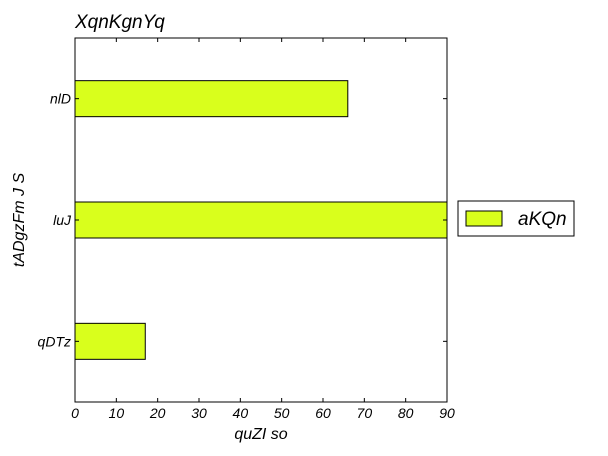 The width and height of the screenshot is (608, 456). What do you see at coordinates (110, 341) in the screenshot?
I see `bar-qDTz` at bounding box center [110, 341].